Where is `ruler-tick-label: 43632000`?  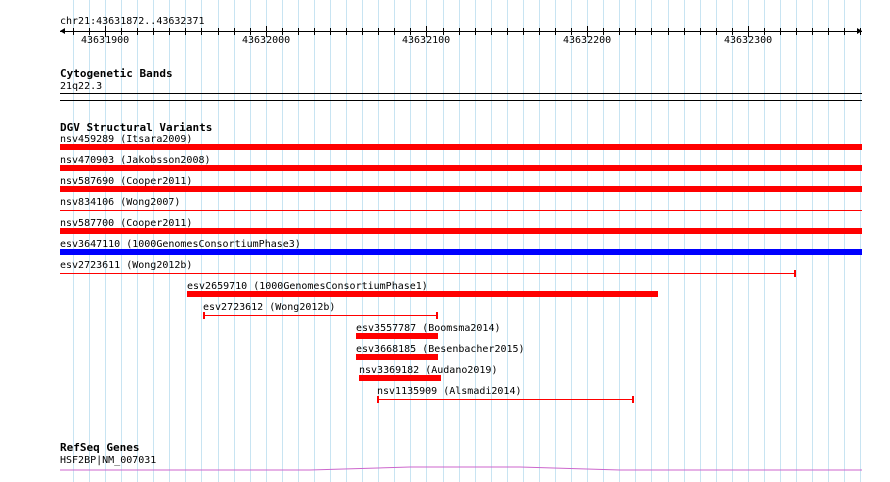 ruler-tick-label: 43632000 is located at coordinates (266, 40).